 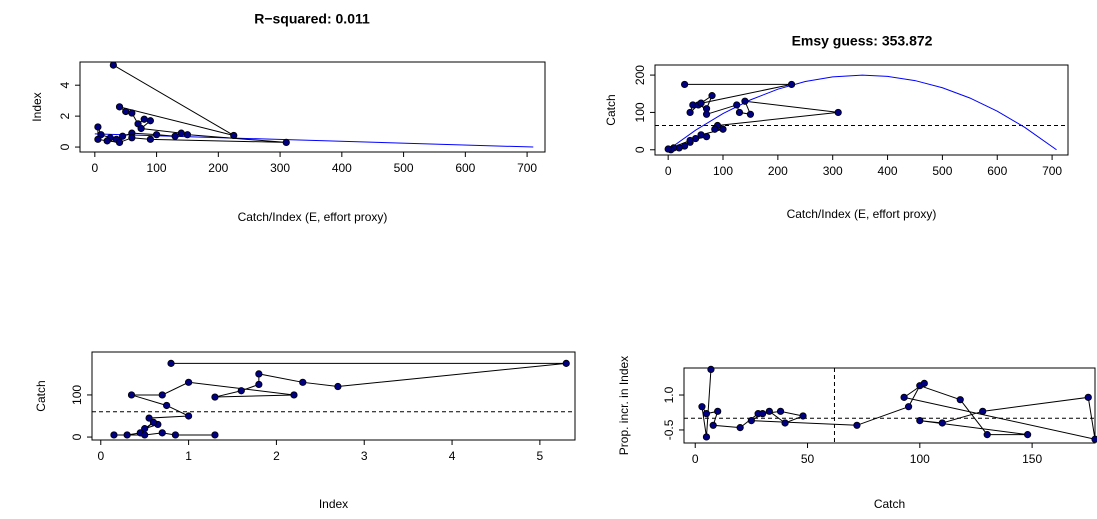 I want to click on x-tick-label: 4, so click(x=452, y=456).